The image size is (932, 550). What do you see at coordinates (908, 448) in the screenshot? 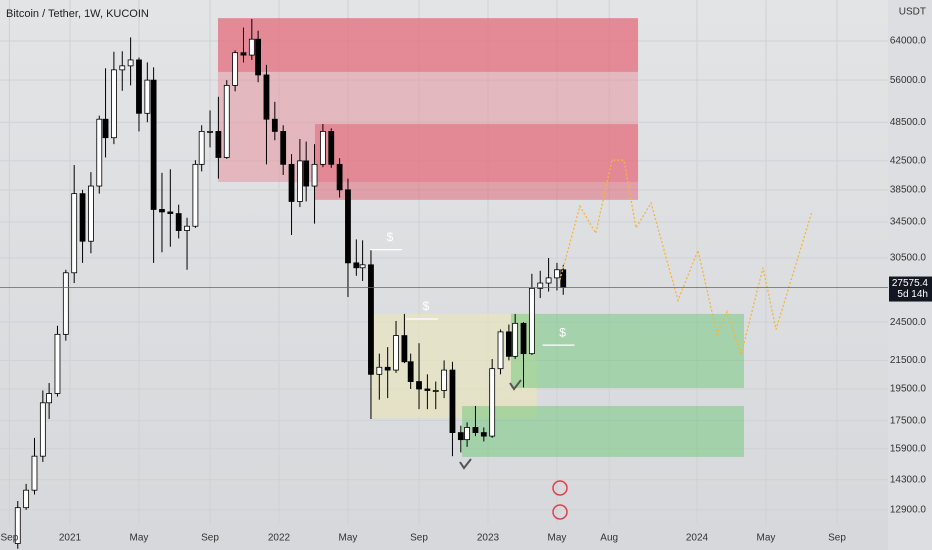
I see `y-tick-label: 15900.0` at bounding box center [908, 448].